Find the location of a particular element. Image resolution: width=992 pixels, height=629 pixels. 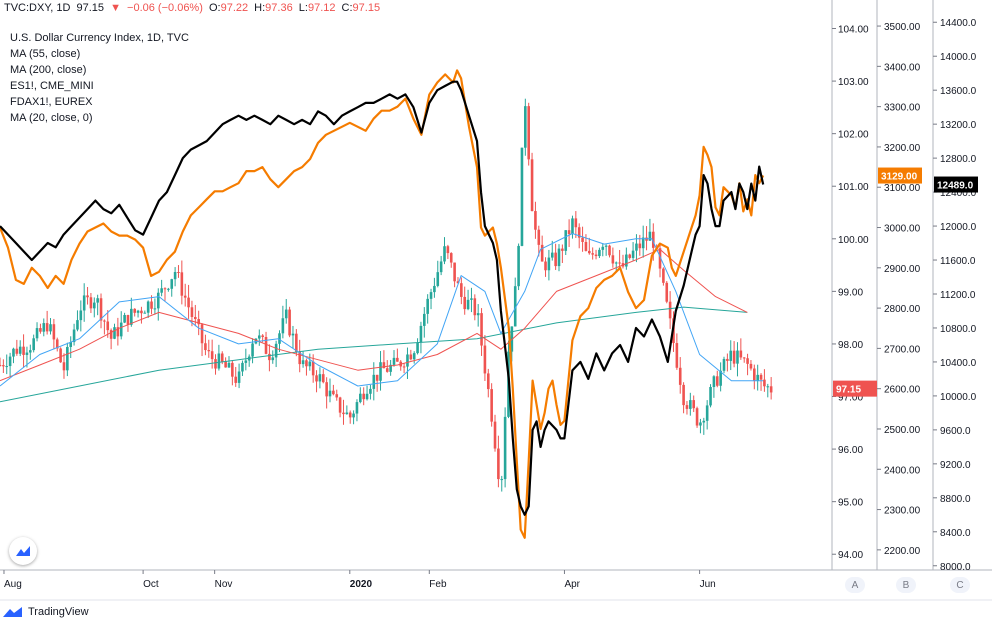

tick-label-a: 94.00 is located at coordinates (850, 555).